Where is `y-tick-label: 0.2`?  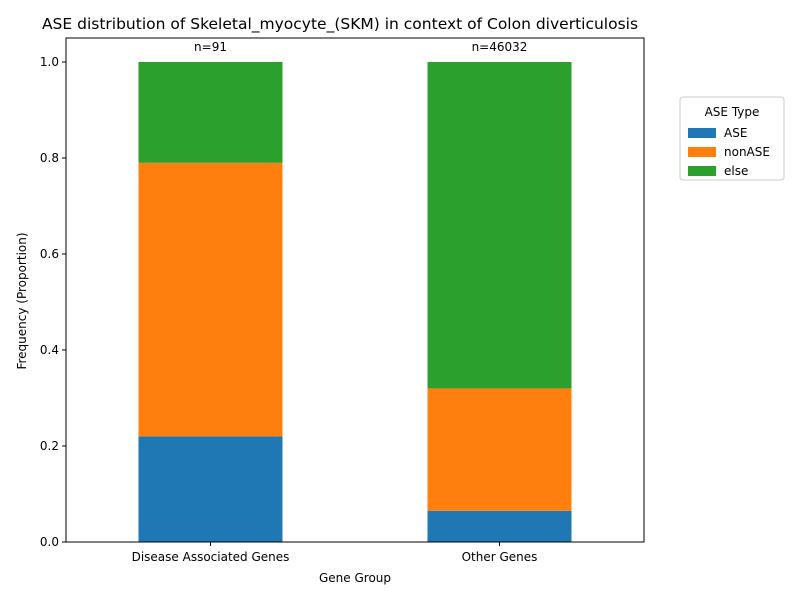
y-tick-label: 0.2 is located at coordinates (49, 446).